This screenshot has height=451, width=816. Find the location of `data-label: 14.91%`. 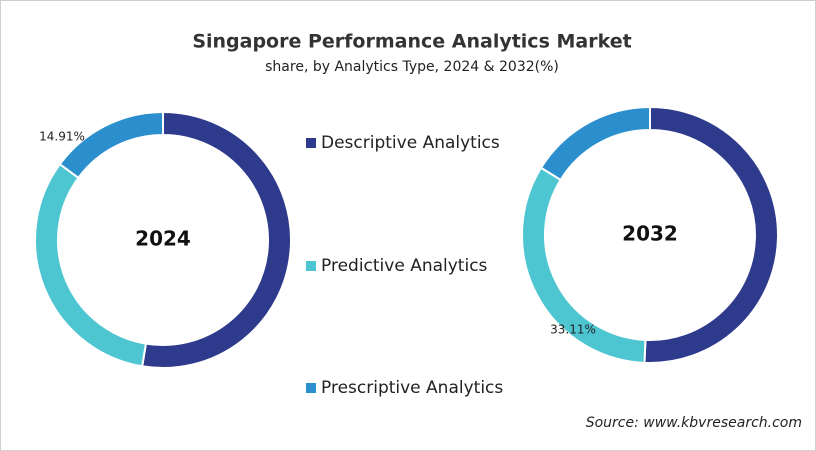

data-label: 14.91% is located at coordinates (62, 137).